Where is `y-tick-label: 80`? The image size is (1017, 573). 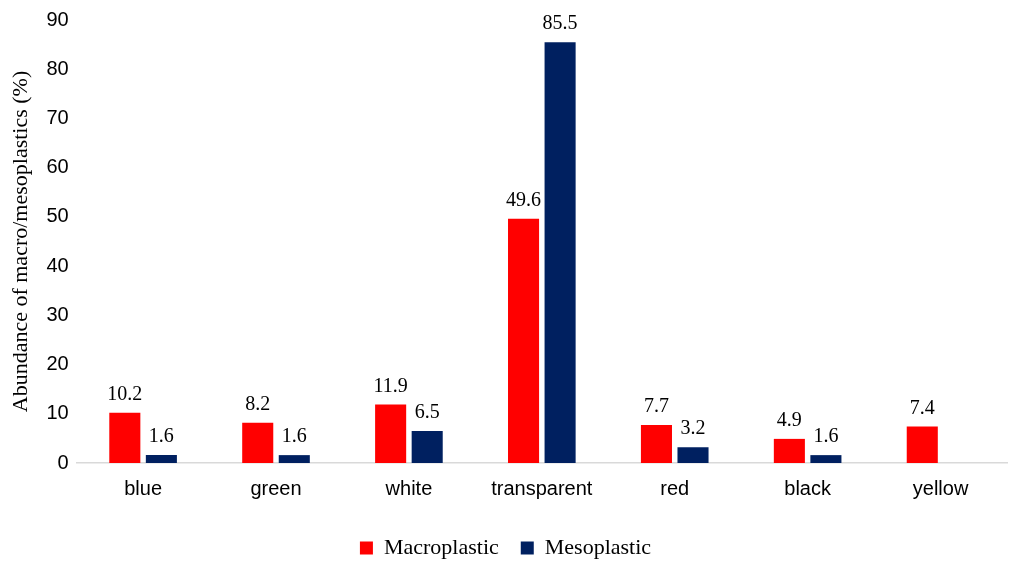 y-tick-label: 80 is located at coordinates (57, 67).